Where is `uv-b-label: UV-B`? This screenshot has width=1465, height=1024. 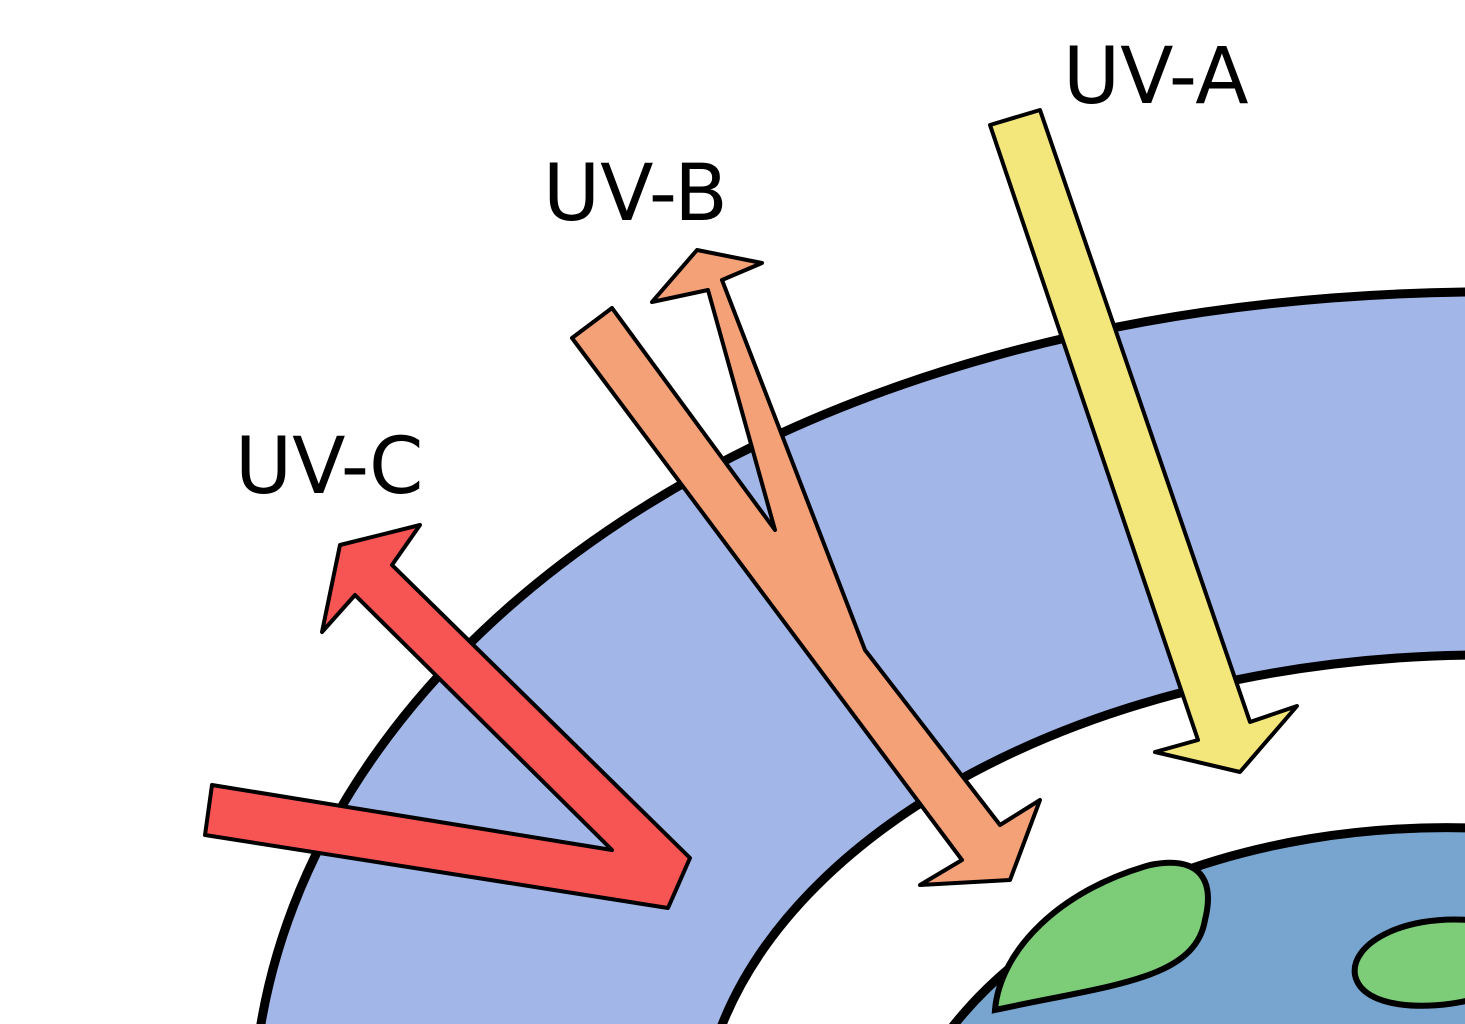 uv-b-label: UV-B is located at coordinates (635, 194).